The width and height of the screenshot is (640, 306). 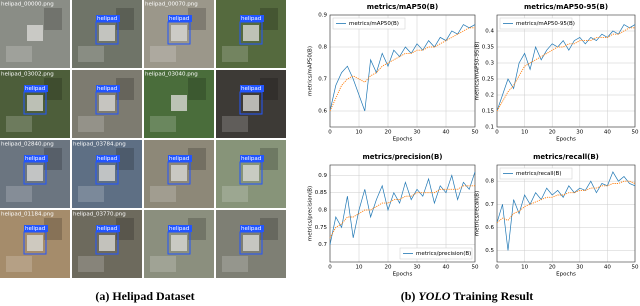 What do you see at coordinates (402, 7) in the screenshot?
I see `chart-title: metrics/mAP50(B)` at bounding box center [402, 7].